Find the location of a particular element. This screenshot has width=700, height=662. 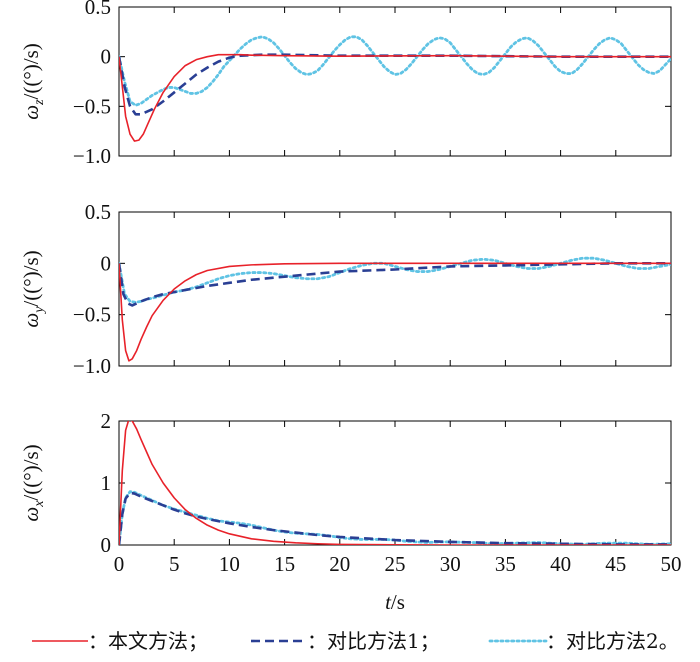

x-axis-label-unit: /s is located at coordinates (398, 602).